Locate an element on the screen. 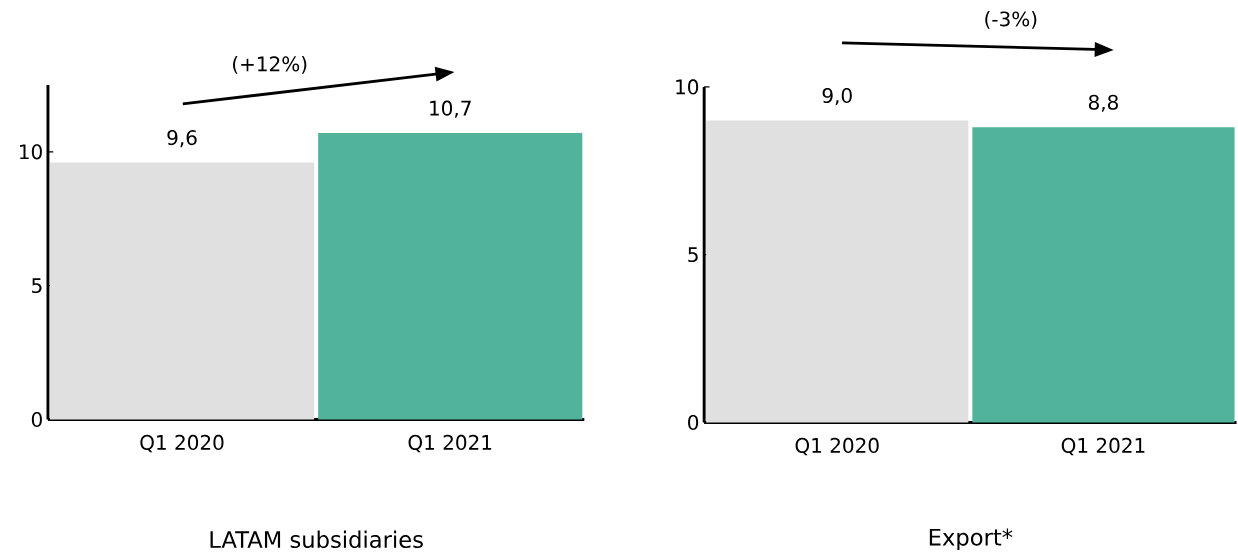  text: (-3%) is located at coordinates (1011, 19).